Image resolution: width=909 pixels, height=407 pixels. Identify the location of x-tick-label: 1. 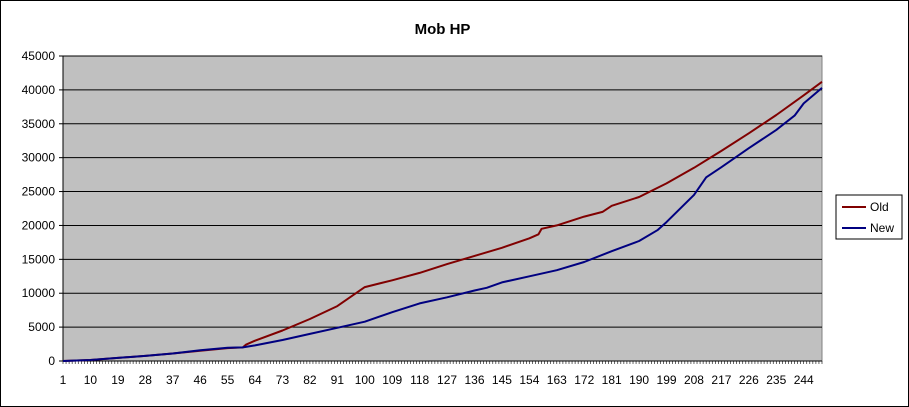
(63, 380).